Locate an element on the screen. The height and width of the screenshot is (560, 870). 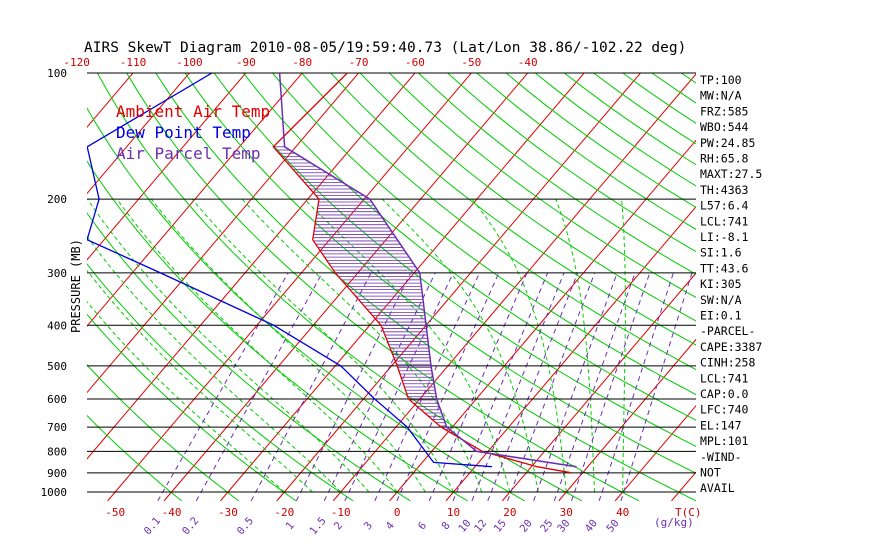
sounding-index: -PARCEL- is located at coordinates (727, 331).